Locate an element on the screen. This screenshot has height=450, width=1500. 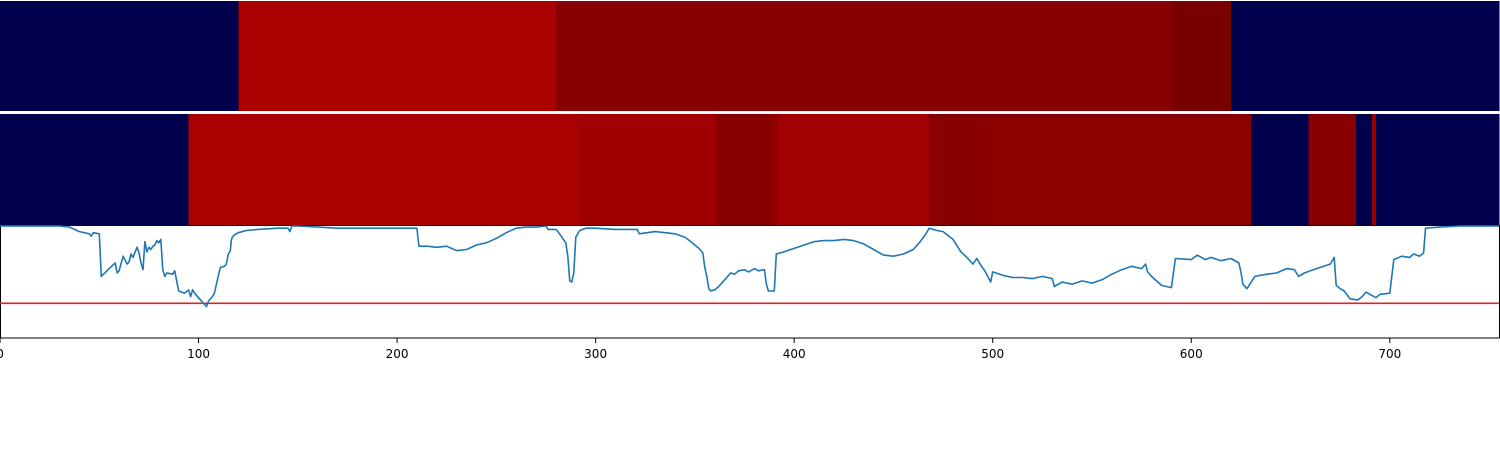
x-axis: 0 100 200 300 400 500 600 700 is located at coordinates (700, 349).